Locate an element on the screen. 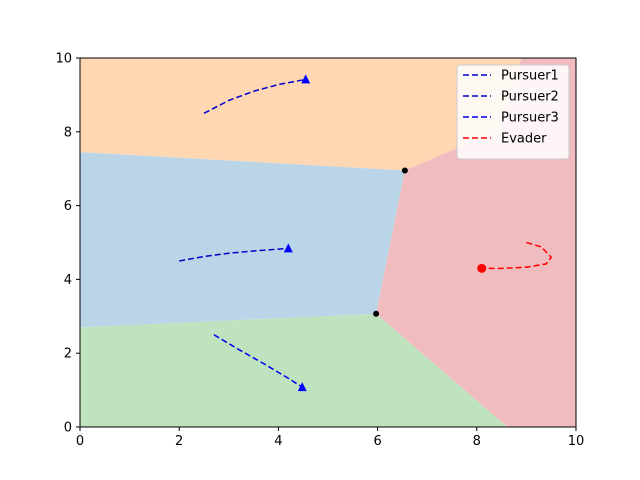 This screenshot has width=640, height=480. series-marker-pursuer1 is located at coordinates (306, 79).